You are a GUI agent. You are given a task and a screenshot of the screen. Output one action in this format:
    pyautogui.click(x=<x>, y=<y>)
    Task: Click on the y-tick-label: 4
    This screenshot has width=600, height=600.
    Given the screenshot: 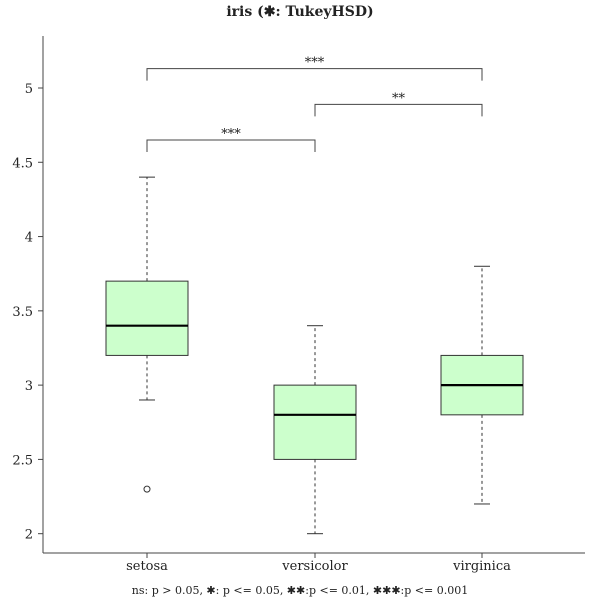 What is the action you would take?
    pyautogui.click(x=29, y=238)
    